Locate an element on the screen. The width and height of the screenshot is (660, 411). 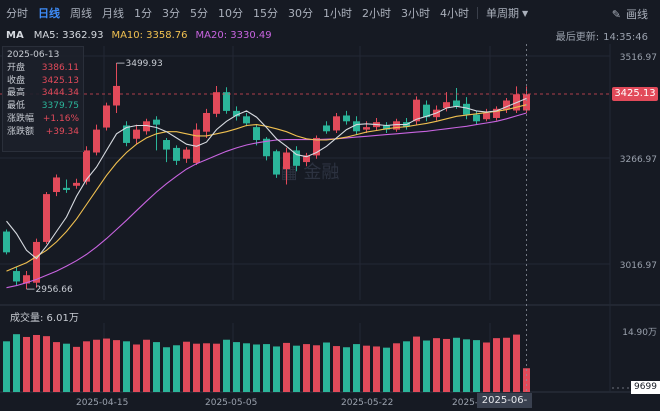
info-date-row: 2025-06-13 is located at coordinates (43, 55).